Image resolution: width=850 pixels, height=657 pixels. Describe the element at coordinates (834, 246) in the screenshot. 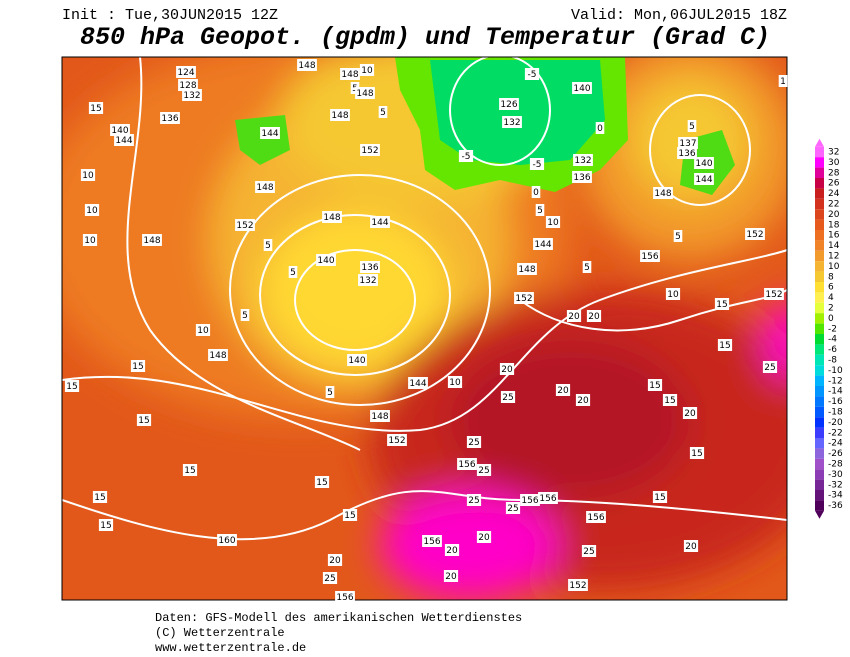

I see `legend-label: 14` at that location.